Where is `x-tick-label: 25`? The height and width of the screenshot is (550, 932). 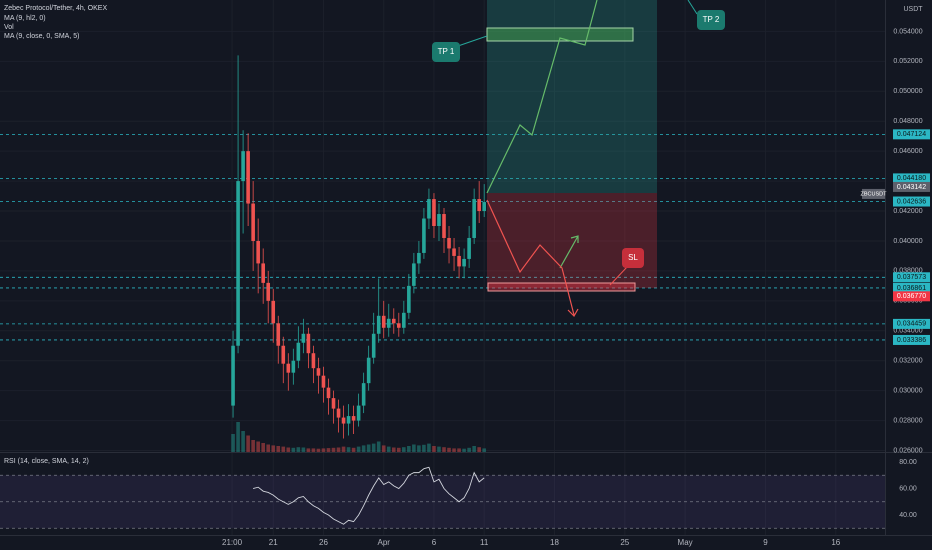
x-tick-label: 25 is located at coordinates (624, 542).